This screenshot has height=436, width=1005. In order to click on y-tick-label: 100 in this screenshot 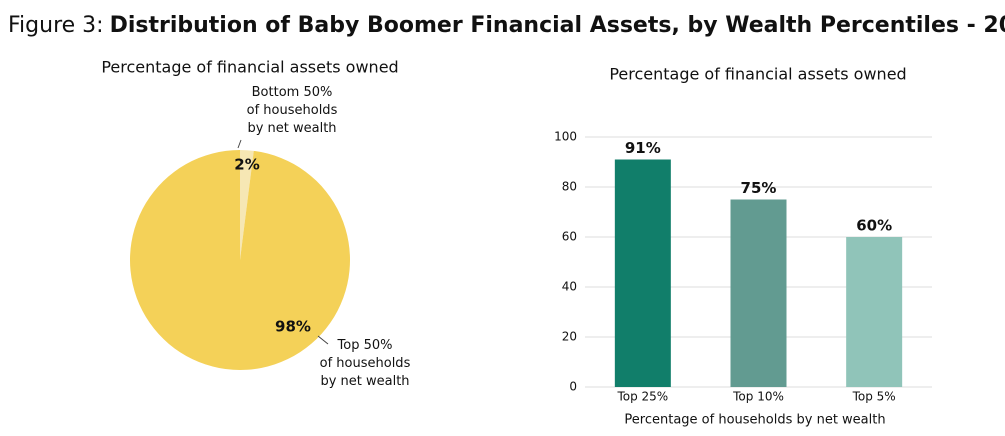, I will do `click(565, 137)`.